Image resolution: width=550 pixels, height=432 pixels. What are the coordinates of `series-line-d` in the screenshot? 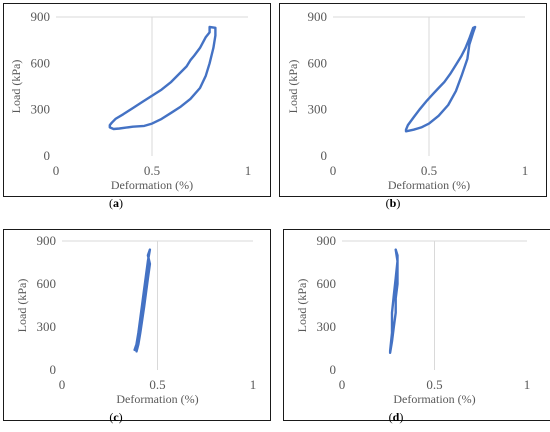 It's located at (393, 301).